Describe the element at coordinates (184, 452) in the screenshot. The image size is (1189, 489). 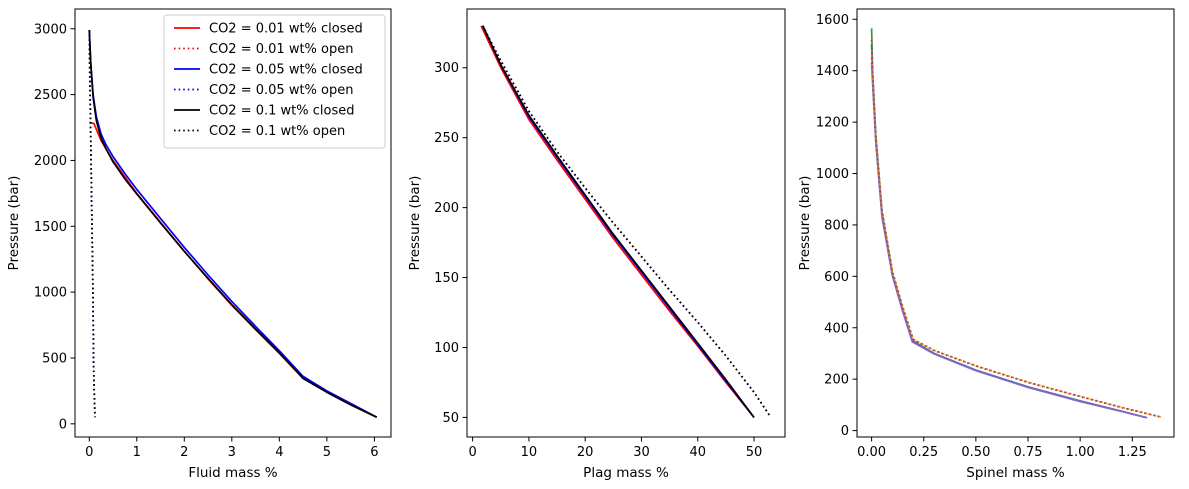
I see `x-tick-label: 2` at that location.